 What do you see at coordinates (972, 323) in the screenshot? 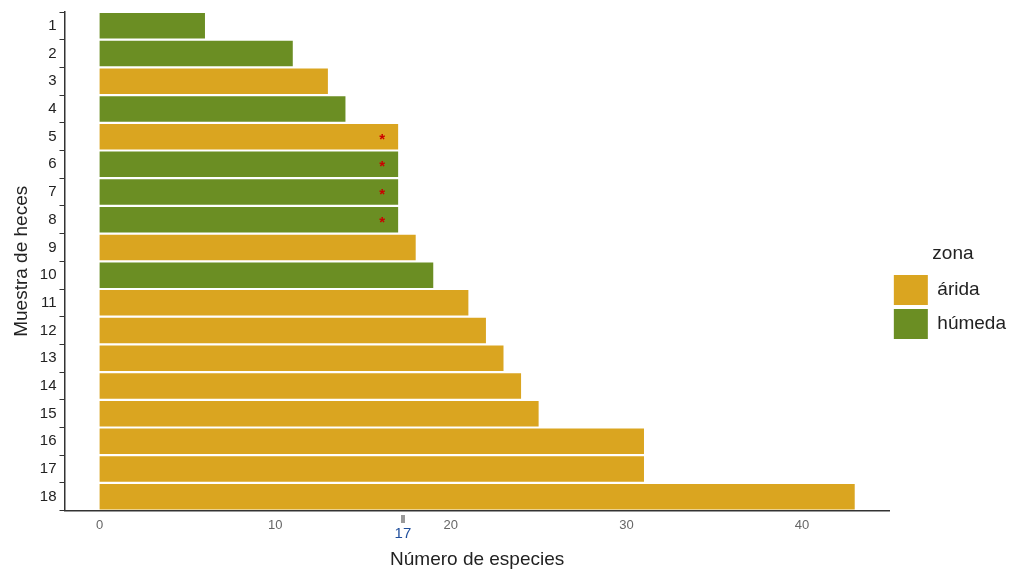
I see `legend-label: húmeda` at bounding box center [972, 323].